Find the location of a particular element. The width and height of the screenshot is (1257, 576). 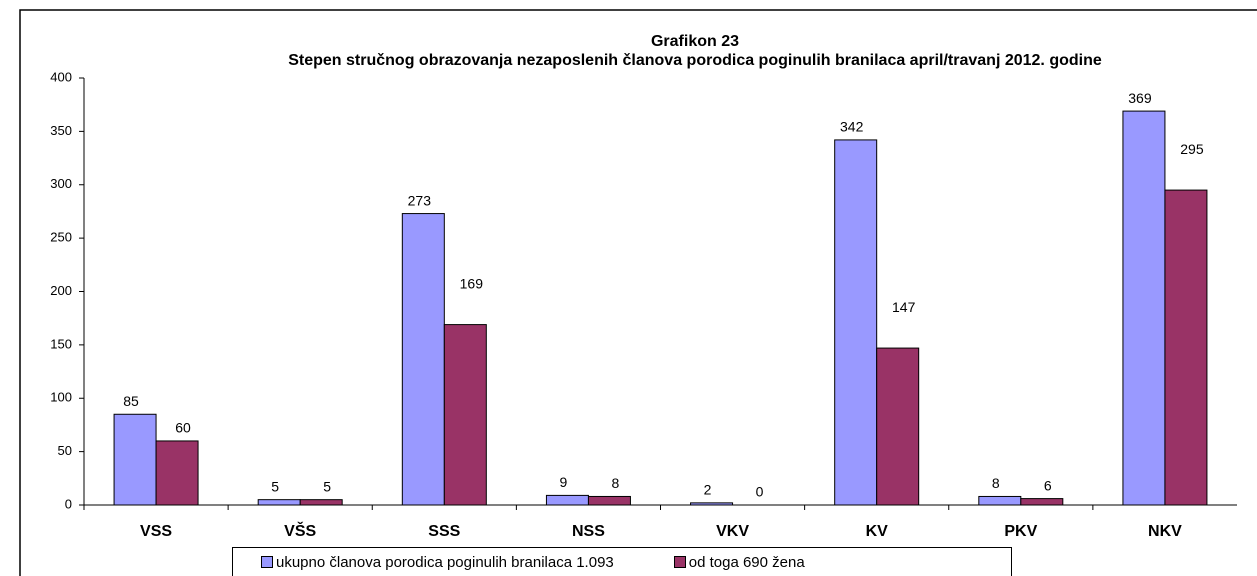

value-label: 369 is located at coordinates (1140, 98).